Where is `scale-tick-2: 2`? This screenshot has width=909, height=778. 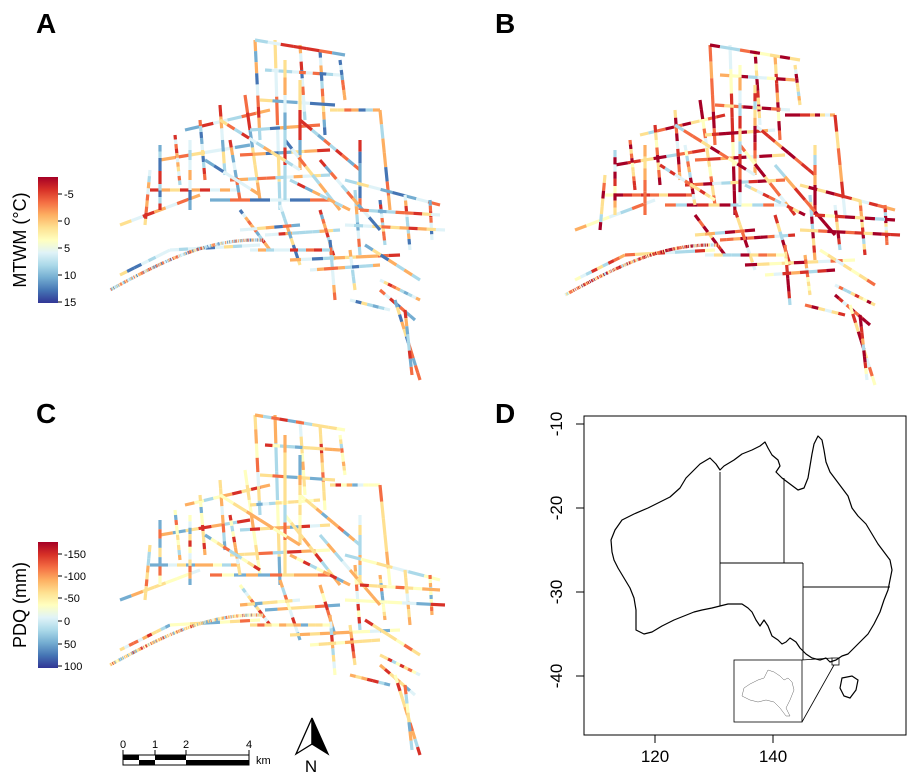
scale-tick-2: 2 is located at coordinates (186, 745).